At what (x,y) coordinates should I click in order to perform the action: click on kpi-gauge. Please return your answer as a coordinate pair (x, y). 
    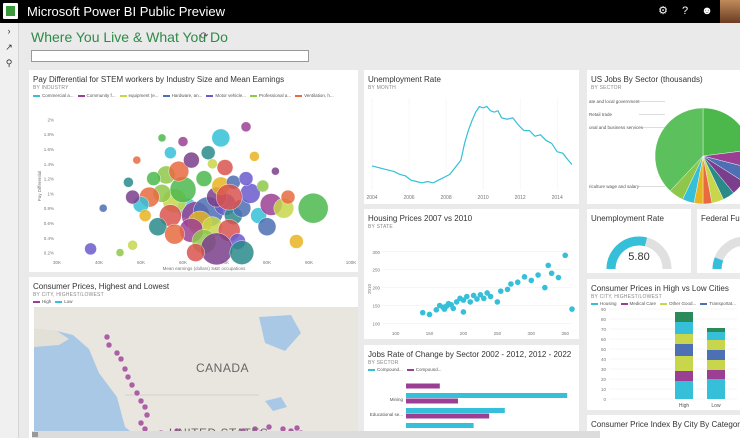
    Looking at the image, I should click on (639, 253).